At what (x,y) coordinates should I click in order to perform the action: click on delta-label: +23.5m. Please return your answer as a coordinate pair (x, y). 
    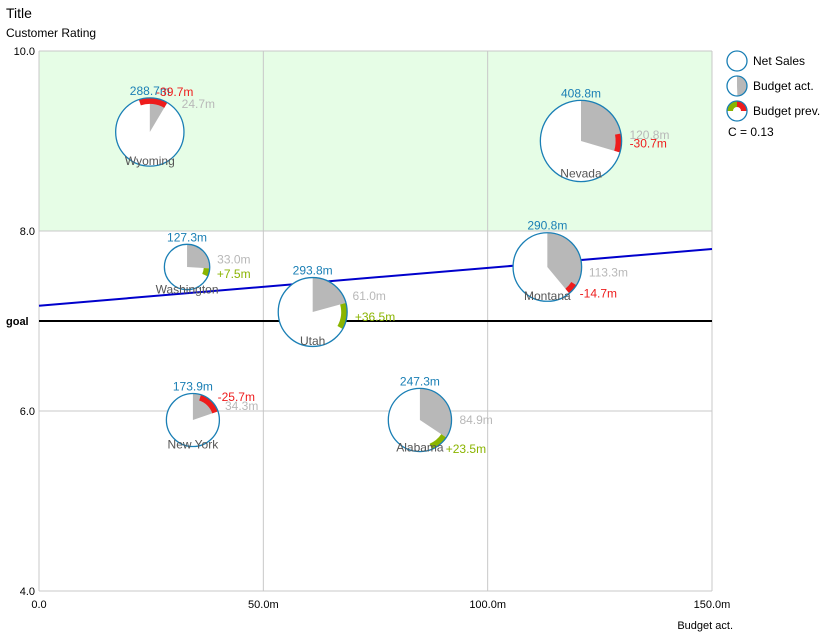
    Looking at the image, I should click on (466, 449).